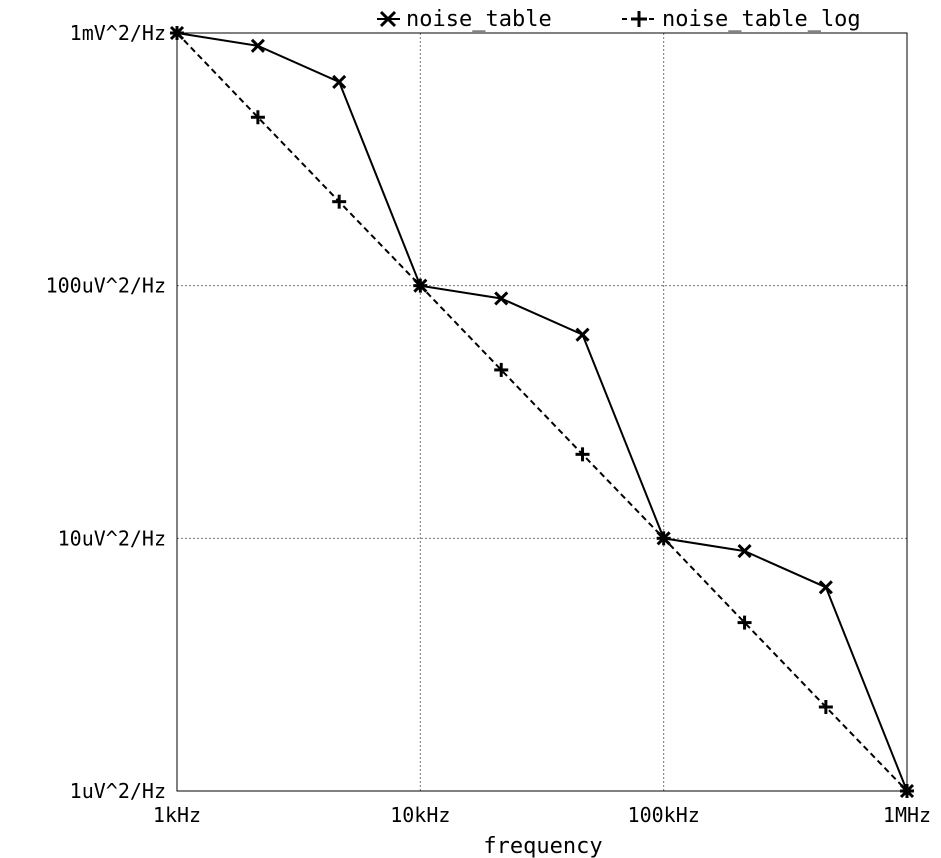 This screenshot has height=858, width=941. Describe the element at coordinates (542, 846) in the screenshot. I see `x-axis-label: frequency` at that location.